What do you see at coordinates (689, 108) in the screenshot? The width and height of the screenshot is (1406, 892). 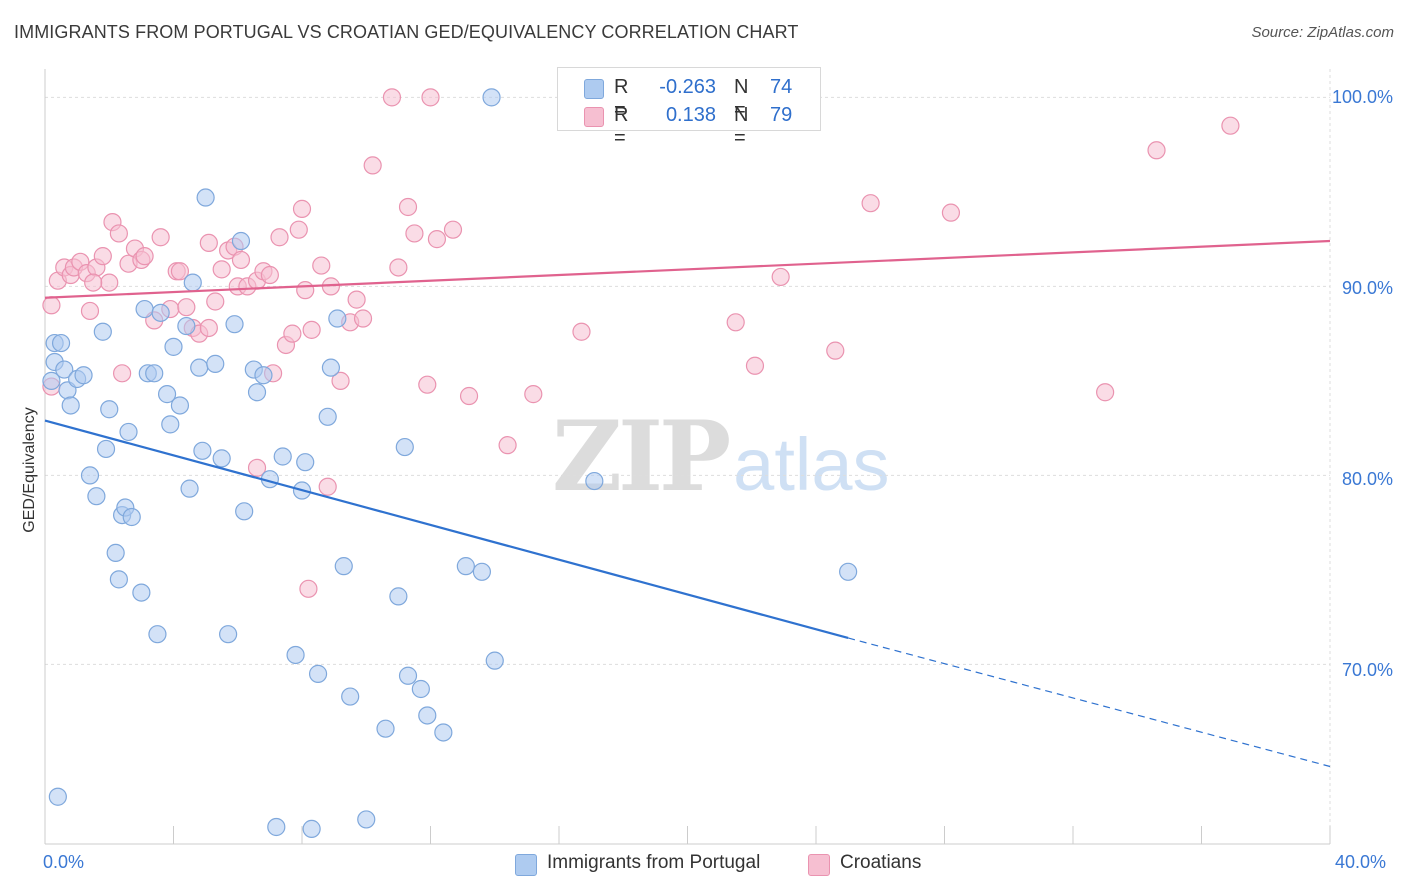 I see `stats-legend: R = -0.263 N = 74 R = 0.138 N = 79` at bounding box center [689, 108].